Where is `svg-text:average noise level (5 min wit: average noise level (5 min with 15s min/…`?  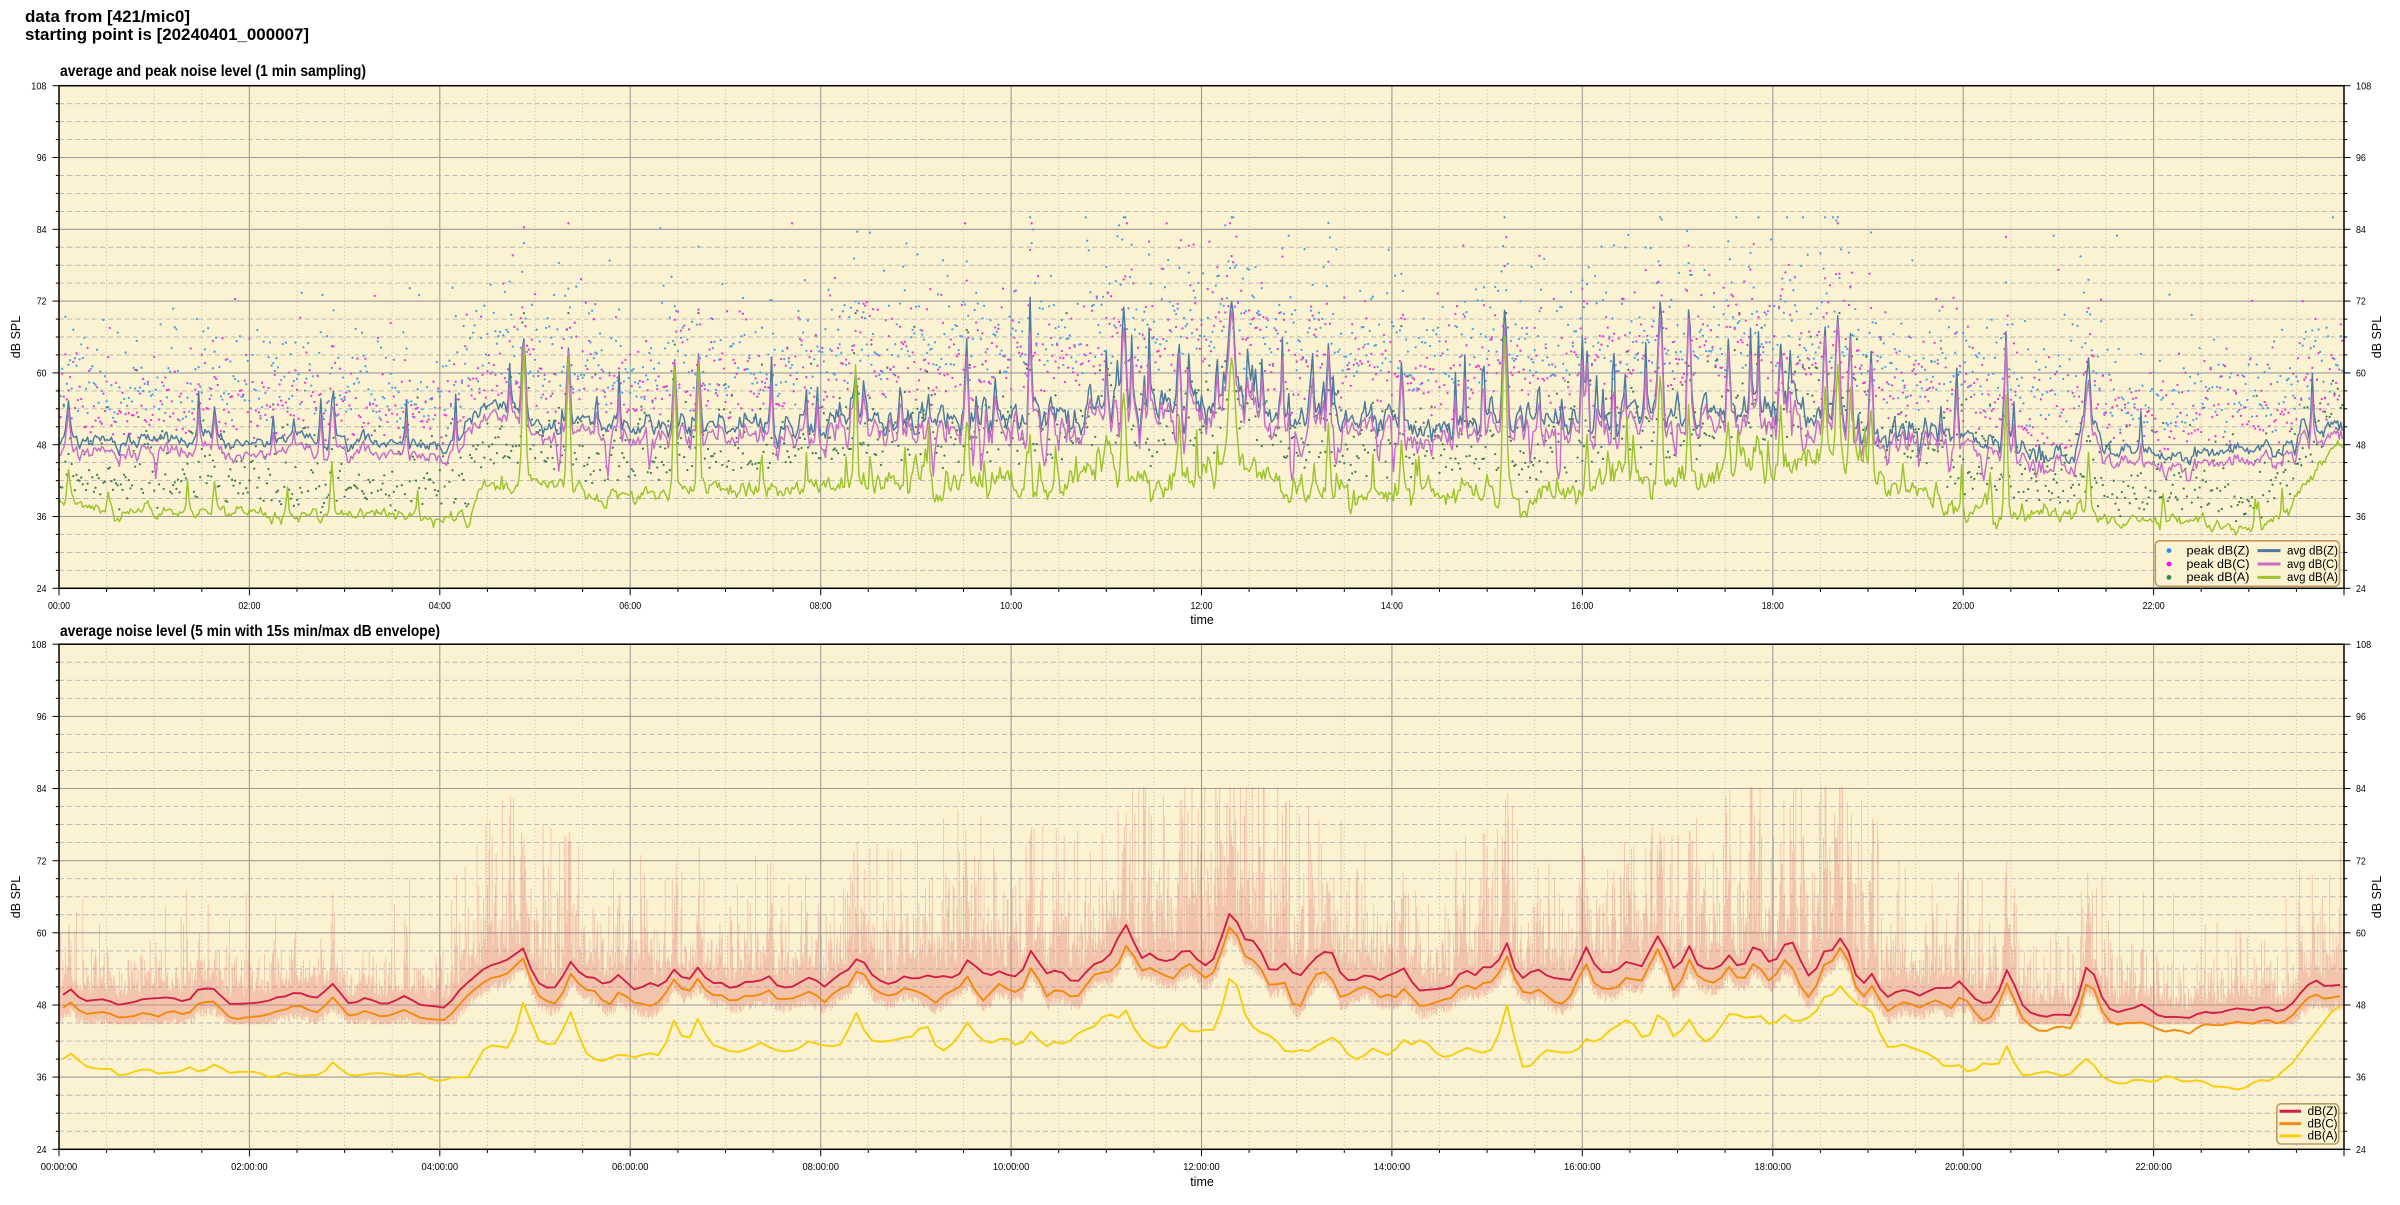
svg-text:average noise level (5 min wit: average noise level (5 min with 15s min/… is located at coordinates (250, 631).